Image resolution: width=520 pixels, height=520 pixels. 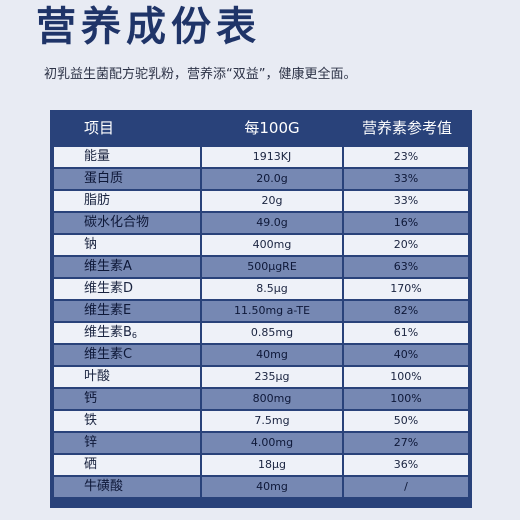 What do you see at coordinates (406, 223) in the screenshot?
I see `nrv-percent: 16%` at bounding box center [406, 223].